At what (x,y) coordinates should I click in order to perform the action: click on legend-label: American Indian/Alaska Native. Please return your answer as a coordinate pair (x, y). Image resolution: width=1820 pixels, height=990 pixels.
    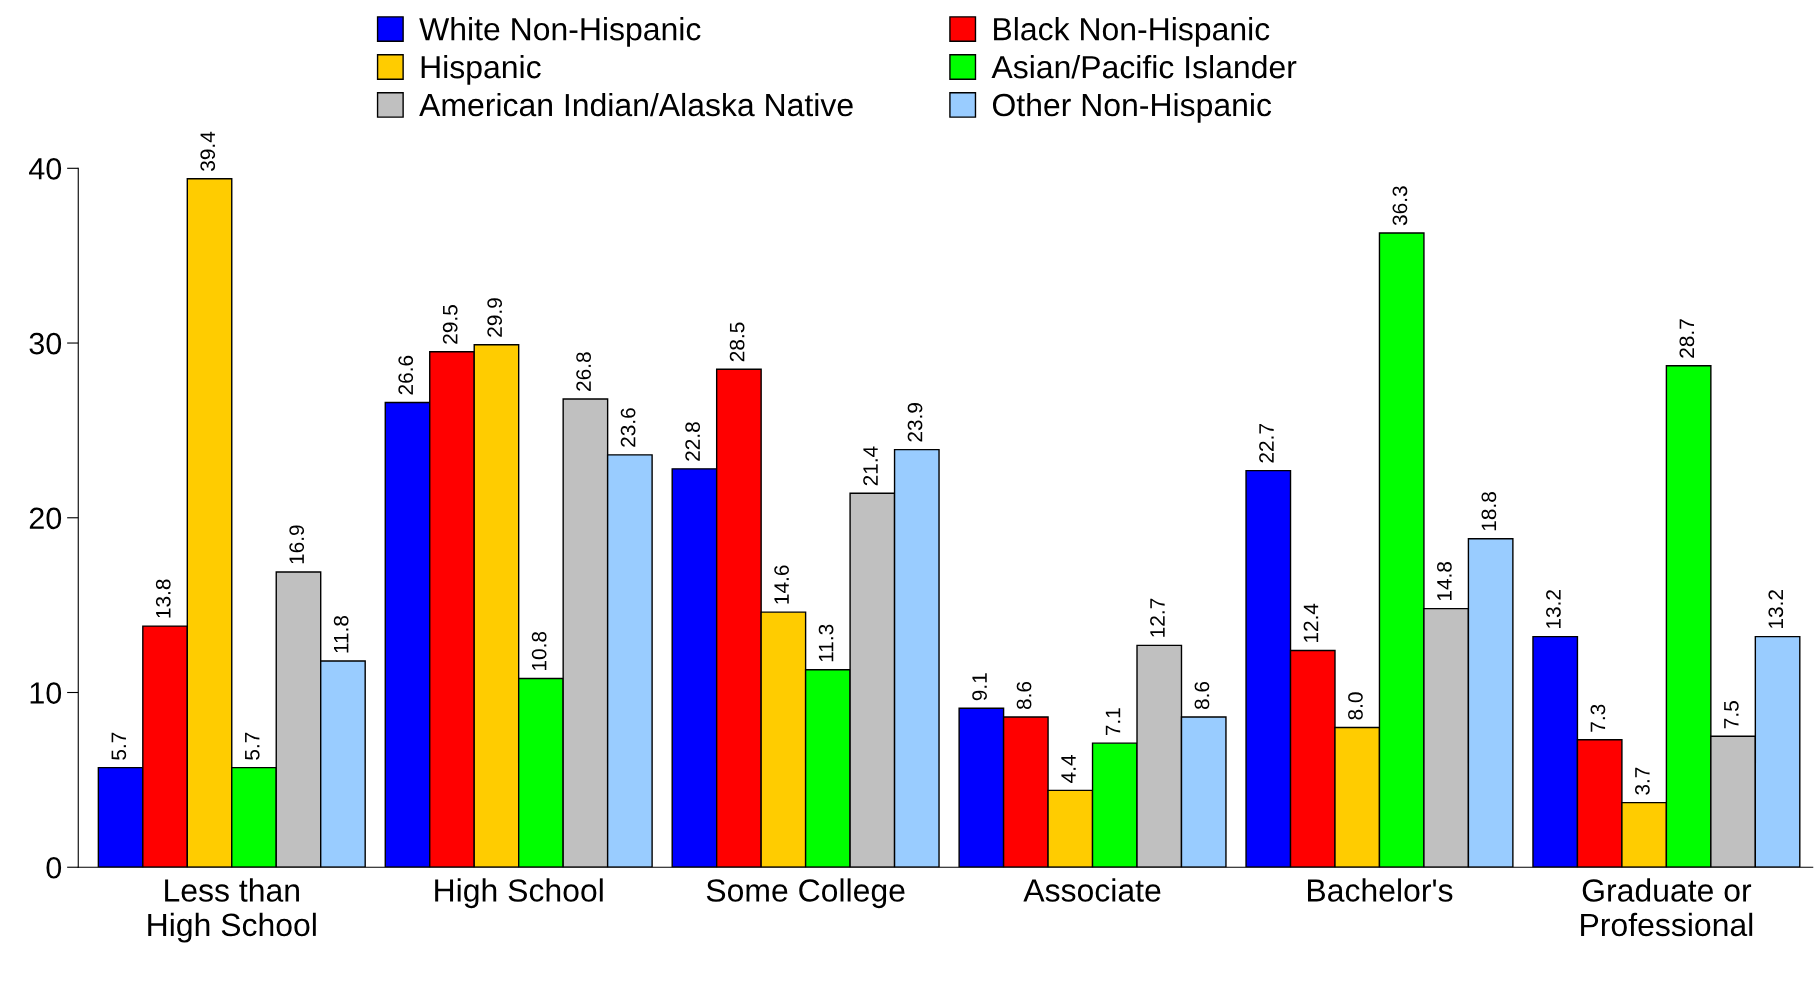
    Looking at the image, I should click on (636, 104).